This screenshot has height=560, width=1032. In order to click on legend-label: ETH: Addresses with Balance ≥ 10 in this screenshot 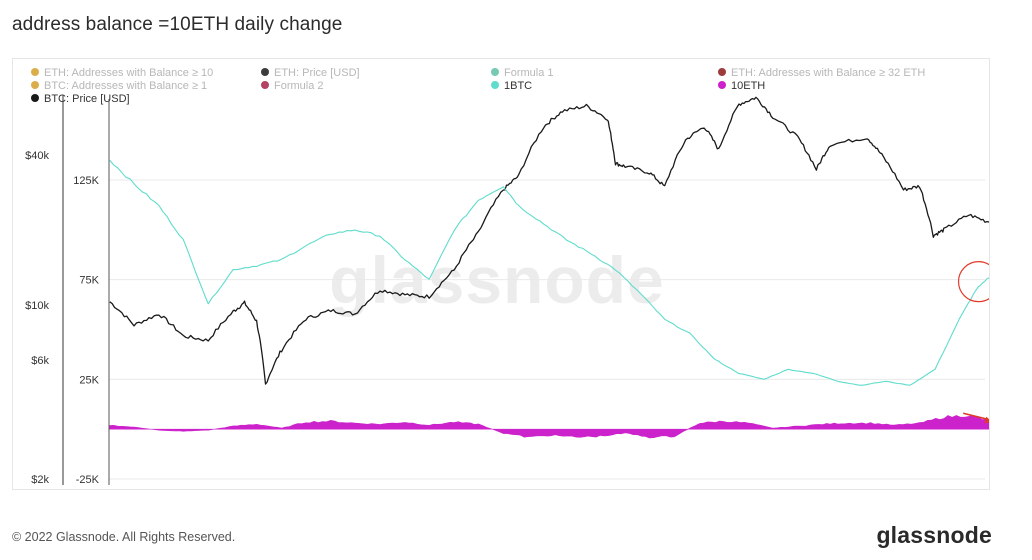, I will do `click(128, 73)`.